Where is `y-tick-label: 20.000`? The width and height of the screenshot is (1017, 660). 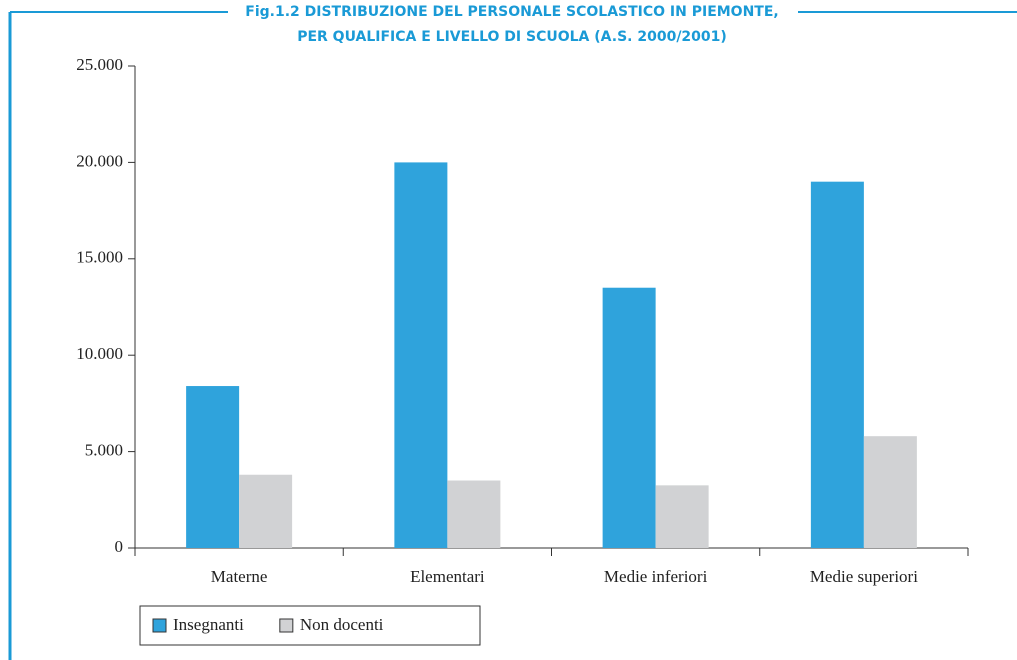 y-tick-label: 20.000 is located at coordinates (99, 160).